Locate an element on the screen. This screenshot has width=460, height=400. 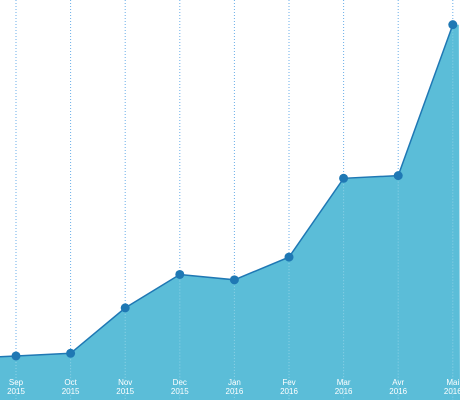
tick-label-month: Nov is located at coordinates (125, 382).